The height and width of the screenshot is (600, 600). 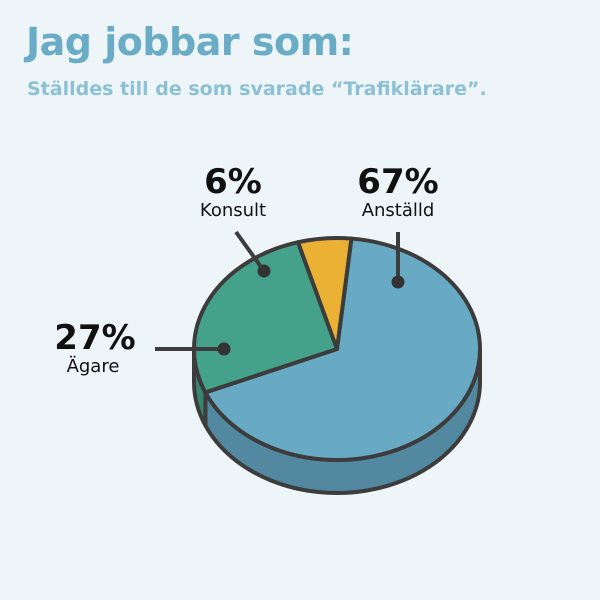 What do you see at coordinates (398, 282) in the screenshot?
I see `leader-dot-anstalld` at bounding box center [398, 282].